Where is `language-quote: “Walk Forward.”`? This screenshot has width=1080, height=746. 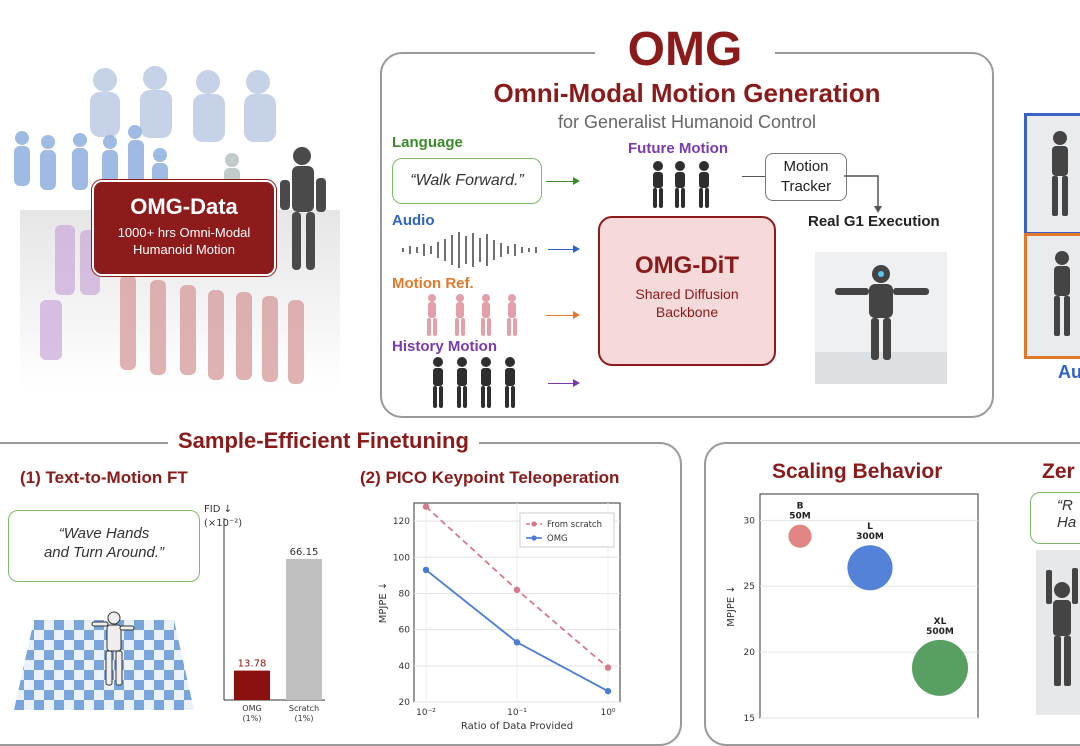 language-quote: “Walk Forward.” is located at coordinates (467, 180).